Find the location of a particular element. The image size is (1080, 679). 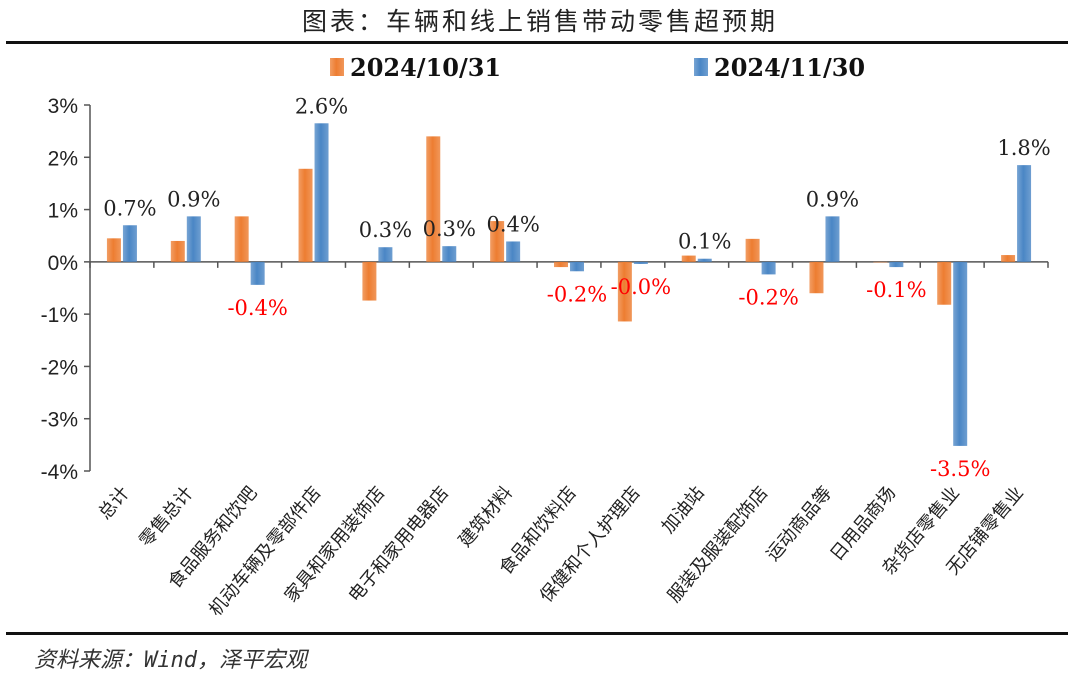

data-label: 0.1% is located at coordinates (704, 242).